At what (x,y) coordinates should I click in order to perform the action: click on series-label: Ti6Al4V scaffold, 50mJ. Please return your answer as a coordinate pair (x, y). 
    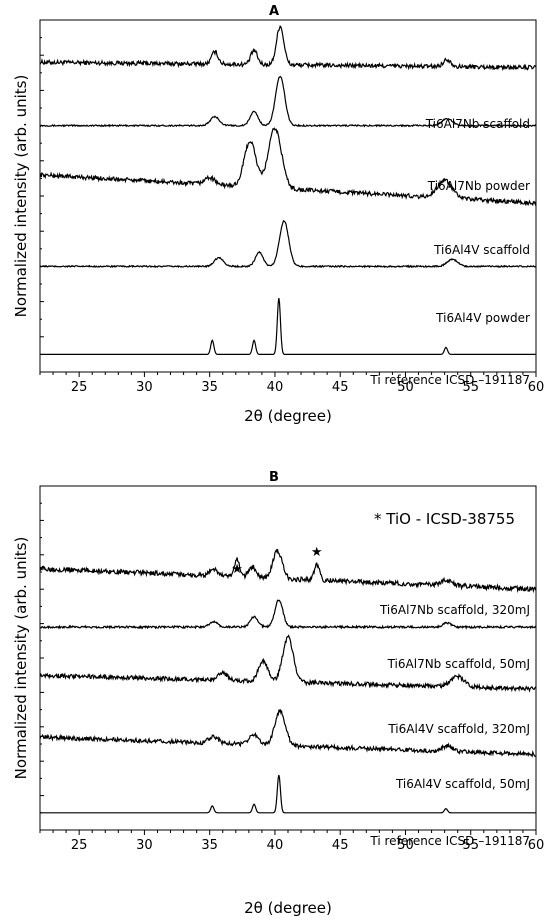
    Looking at the image, I should click on (462, 784).